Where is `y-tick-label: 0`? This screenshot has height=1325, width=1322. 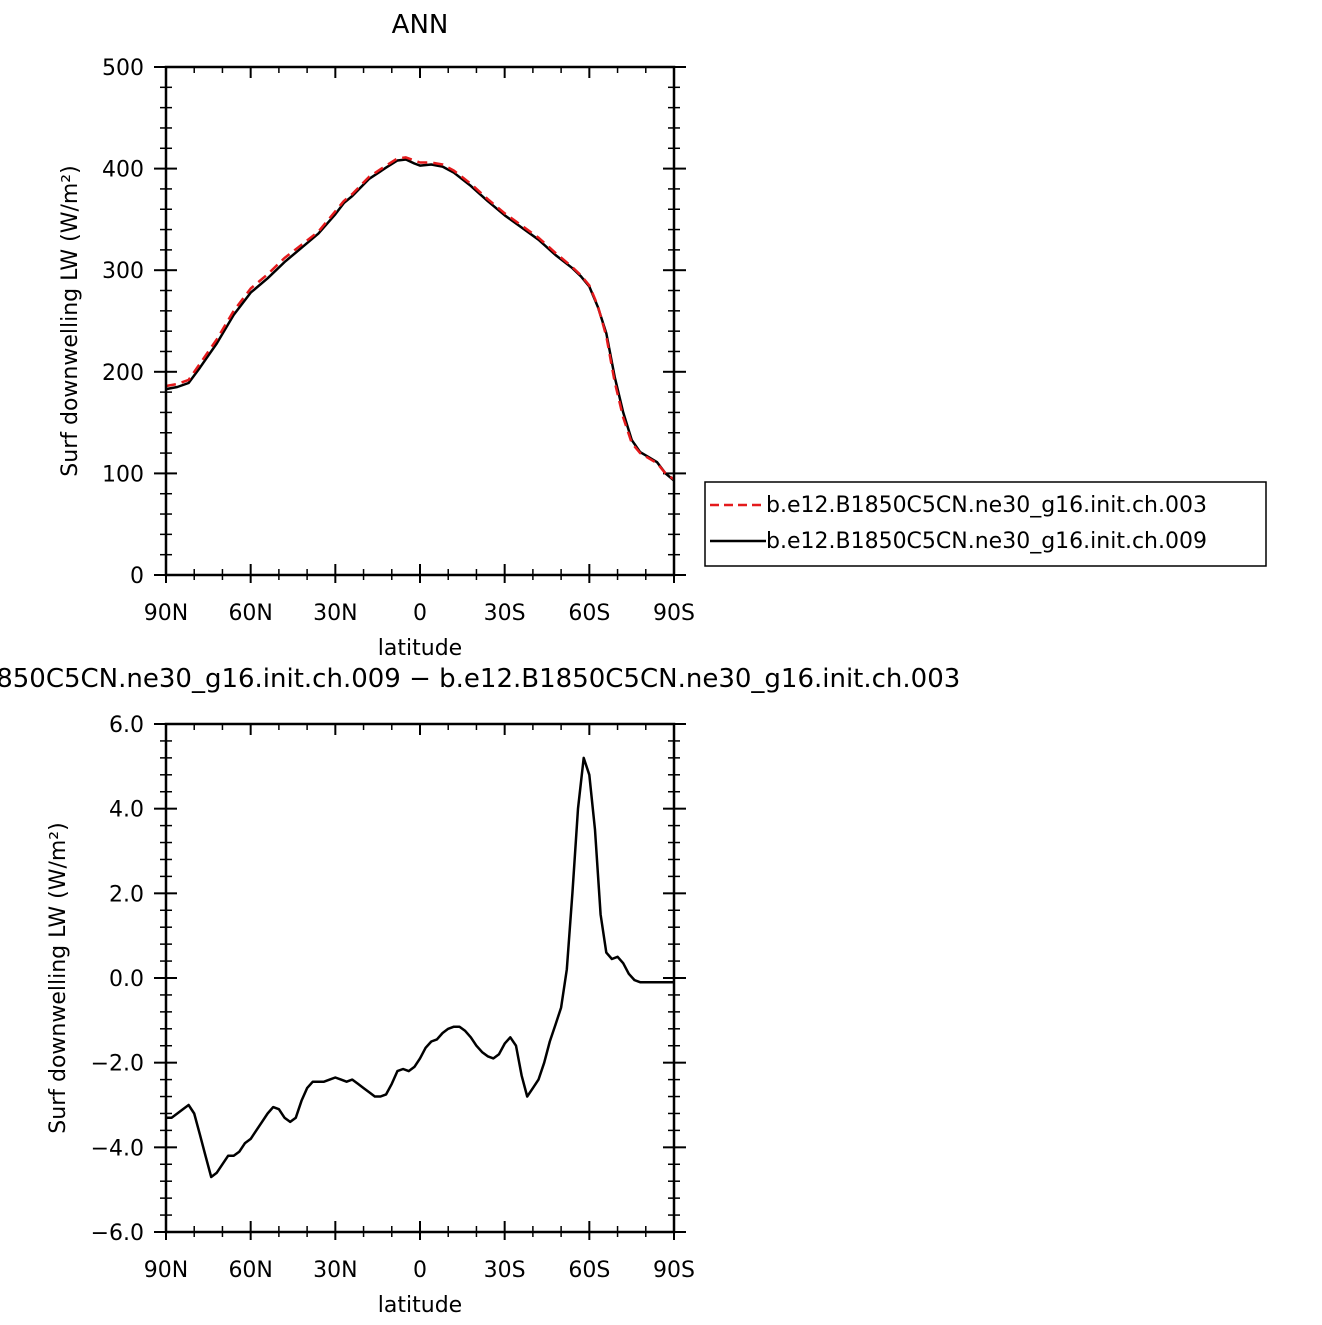
y-tick-label: 0 is located at coordinates (137, 576).